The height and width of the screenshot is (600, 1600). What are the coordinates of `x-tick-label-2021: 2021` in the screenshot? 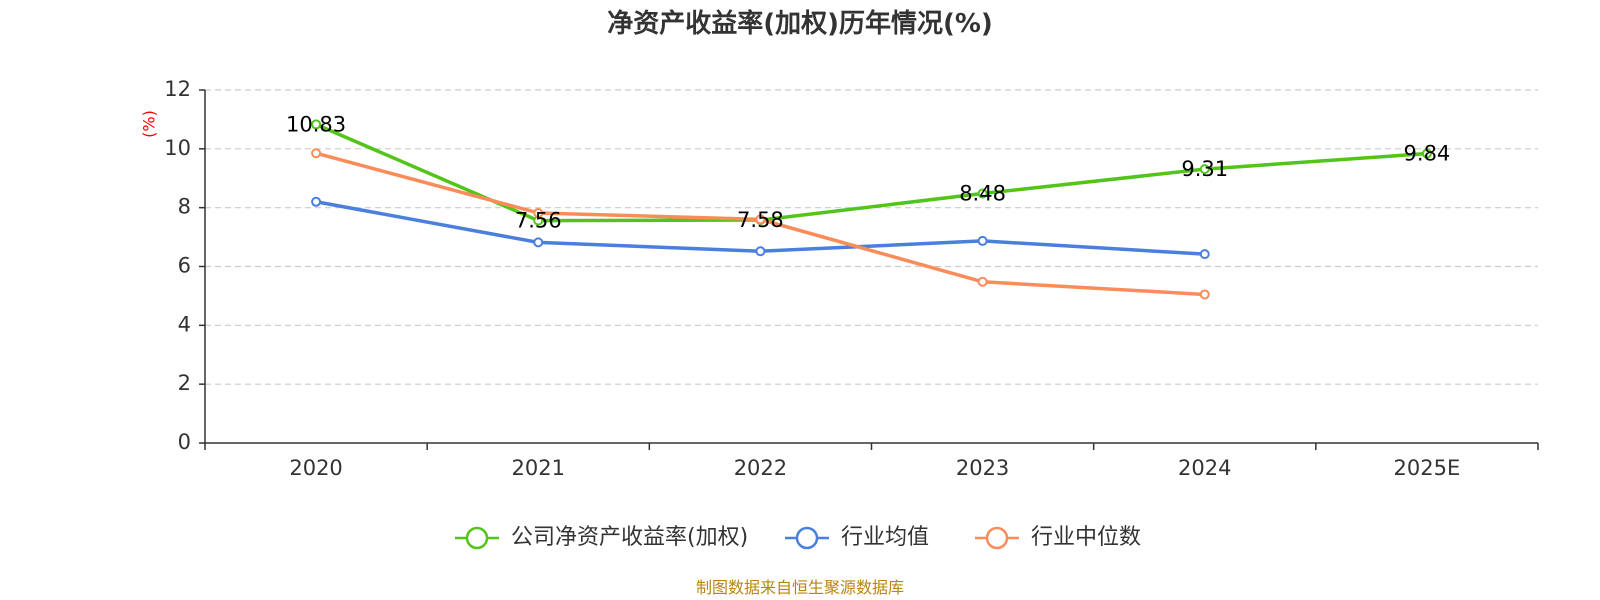 It's located at (538, 468).